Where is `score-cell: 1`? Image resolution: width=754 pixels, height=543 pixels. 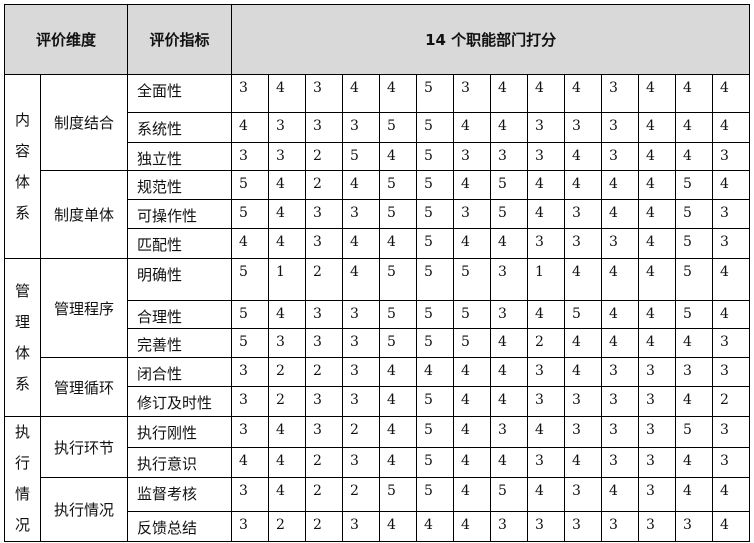 score-cell: 1 is located at coordinates (287, 279).